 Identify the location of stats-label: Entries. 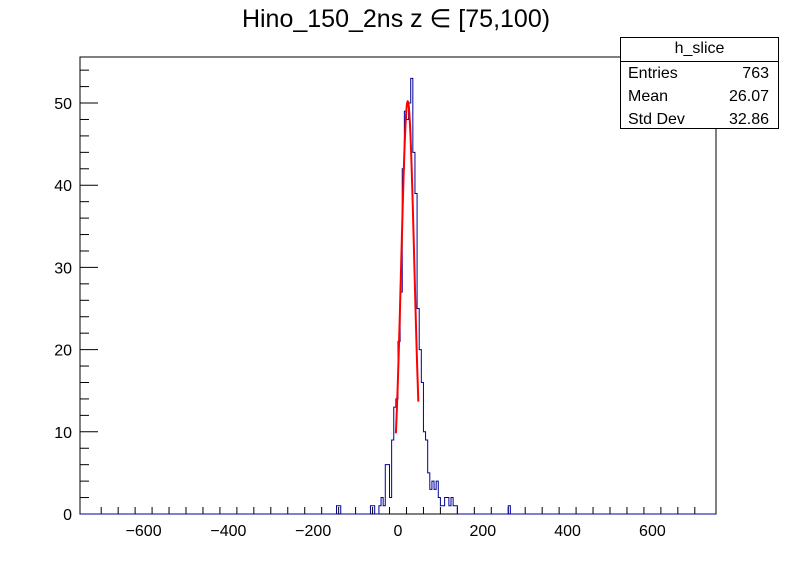
(653, 73).